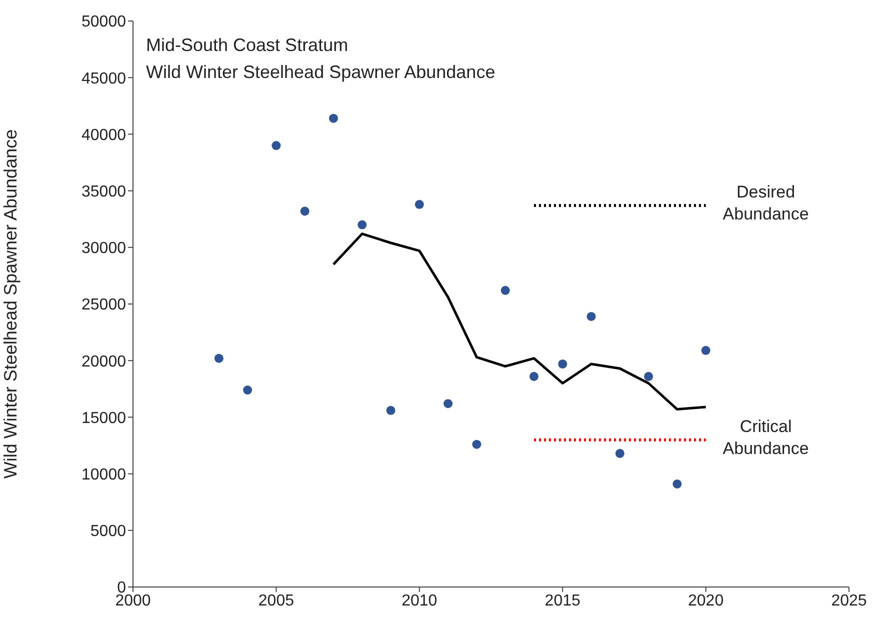  I want to click on y-tick-label: 20000, so click(104, 361).